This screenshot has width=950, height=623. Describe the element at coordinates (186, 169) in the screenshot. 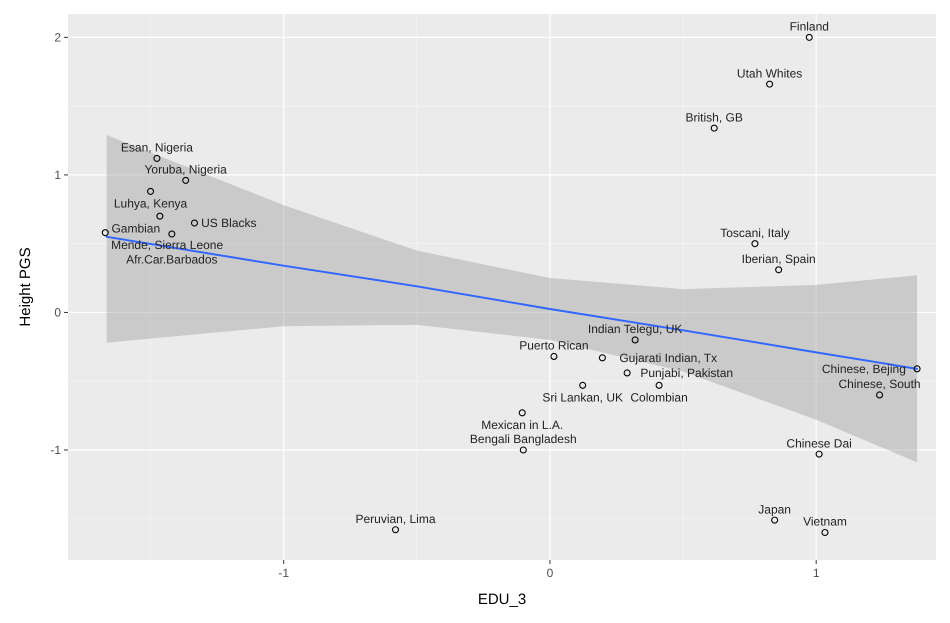

I see `annotation: Yoruba, Nigeria` at that location.